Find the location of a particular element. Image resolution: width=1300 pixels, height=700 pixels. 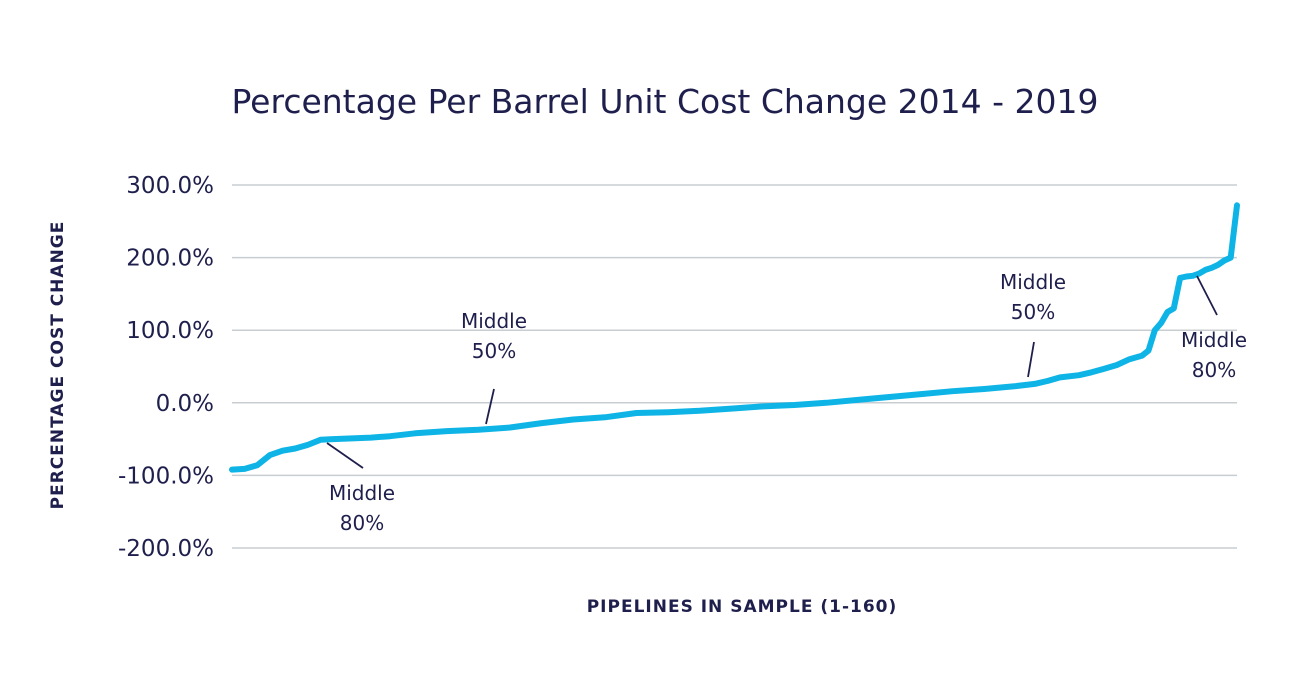

y-tick-label: -100.0% is located at coordinates (166, 476).